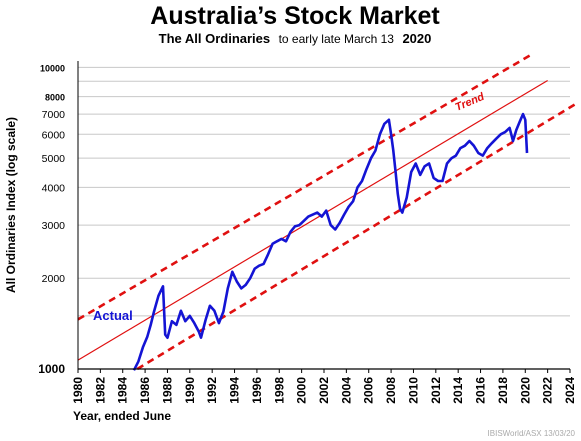  What do you see at coordinates (78, 390) in the screenshot?
I see `x-tick-label: 1980` at bounding box center [78, 390].